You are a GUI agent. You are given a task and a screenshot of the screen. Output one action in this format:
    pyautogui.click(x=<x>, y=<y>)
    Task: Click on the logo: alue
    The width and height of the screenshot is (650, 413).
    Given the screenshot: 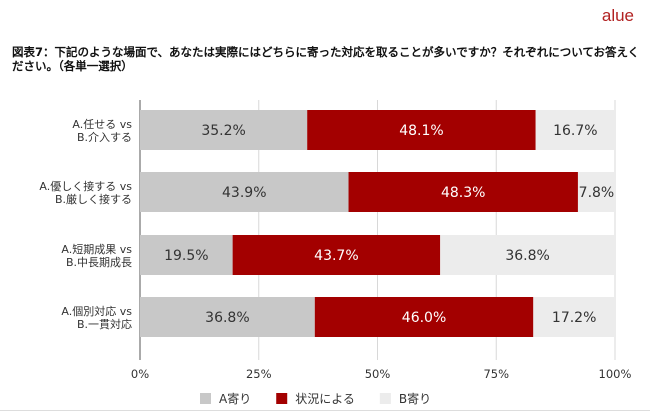 What is the action you would take?
    pyautogui.click(x=617, y=15)
    